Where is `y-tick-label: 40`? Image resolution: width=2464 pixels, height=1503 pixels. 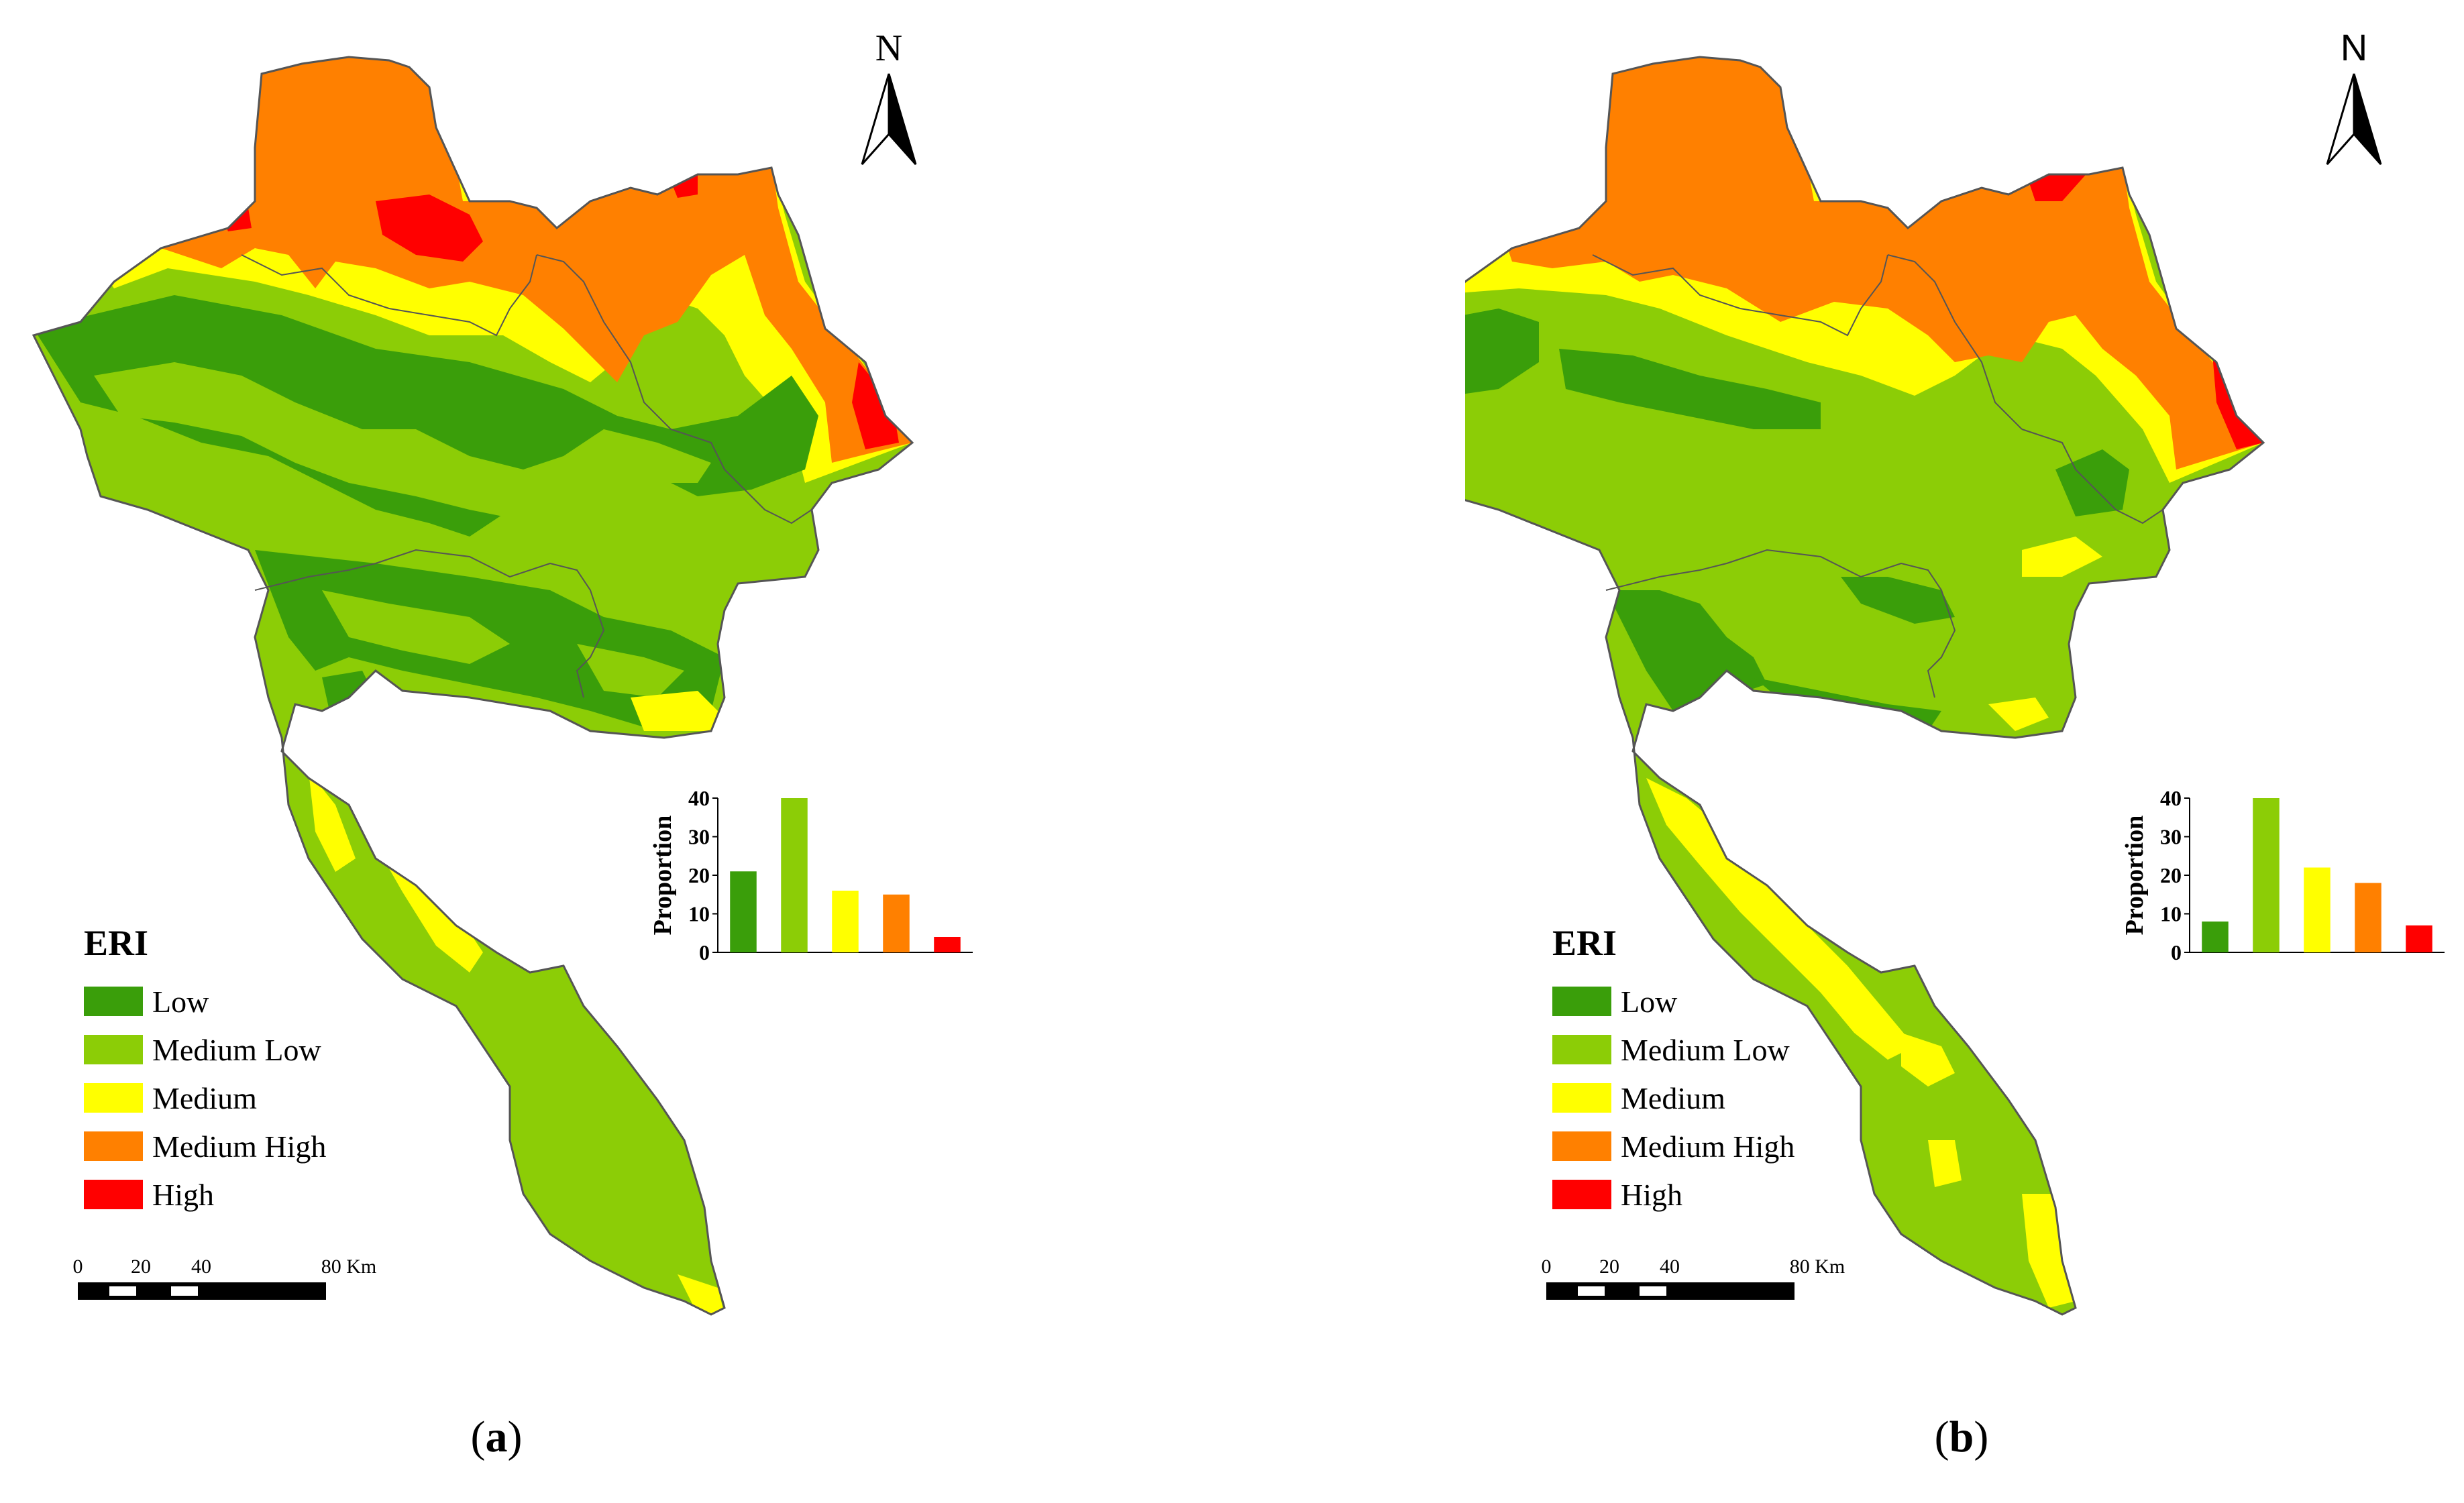
y-tick-label: 40 is located at coordinates (2171, 798).